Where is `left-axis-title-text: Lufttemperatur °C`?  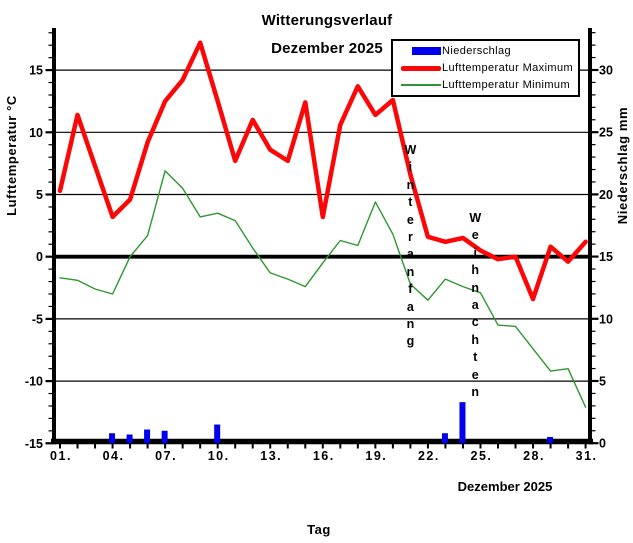
left-axis-title-text: Lufttemperatur °C is located at coordinates (11, 155).